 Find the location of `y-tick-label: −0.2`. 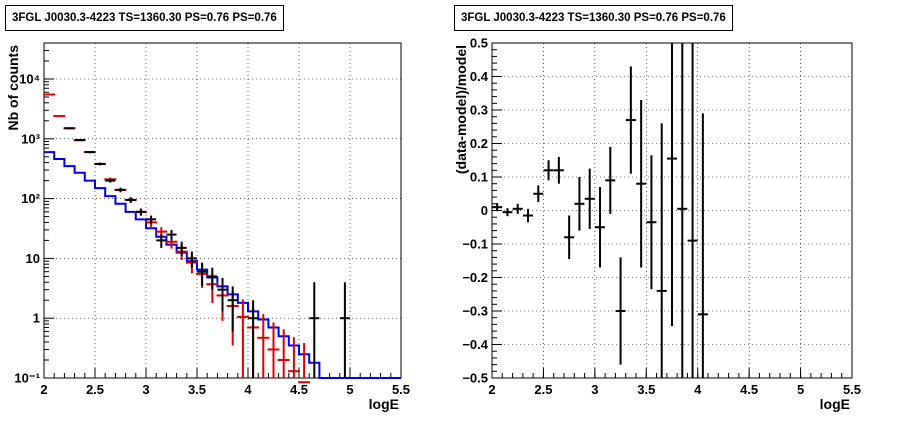

y-tick-label: −0.2 is located at coordinates (475, 277).